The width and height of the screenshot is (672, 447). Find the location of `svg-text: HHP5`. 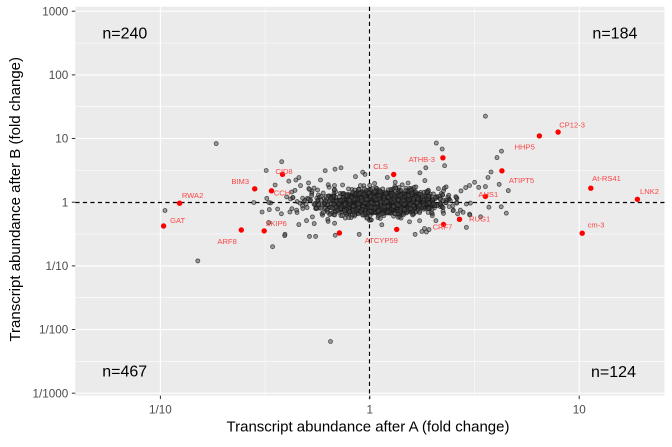

svg-text: HHP5 is located at coordinates (525, 147).